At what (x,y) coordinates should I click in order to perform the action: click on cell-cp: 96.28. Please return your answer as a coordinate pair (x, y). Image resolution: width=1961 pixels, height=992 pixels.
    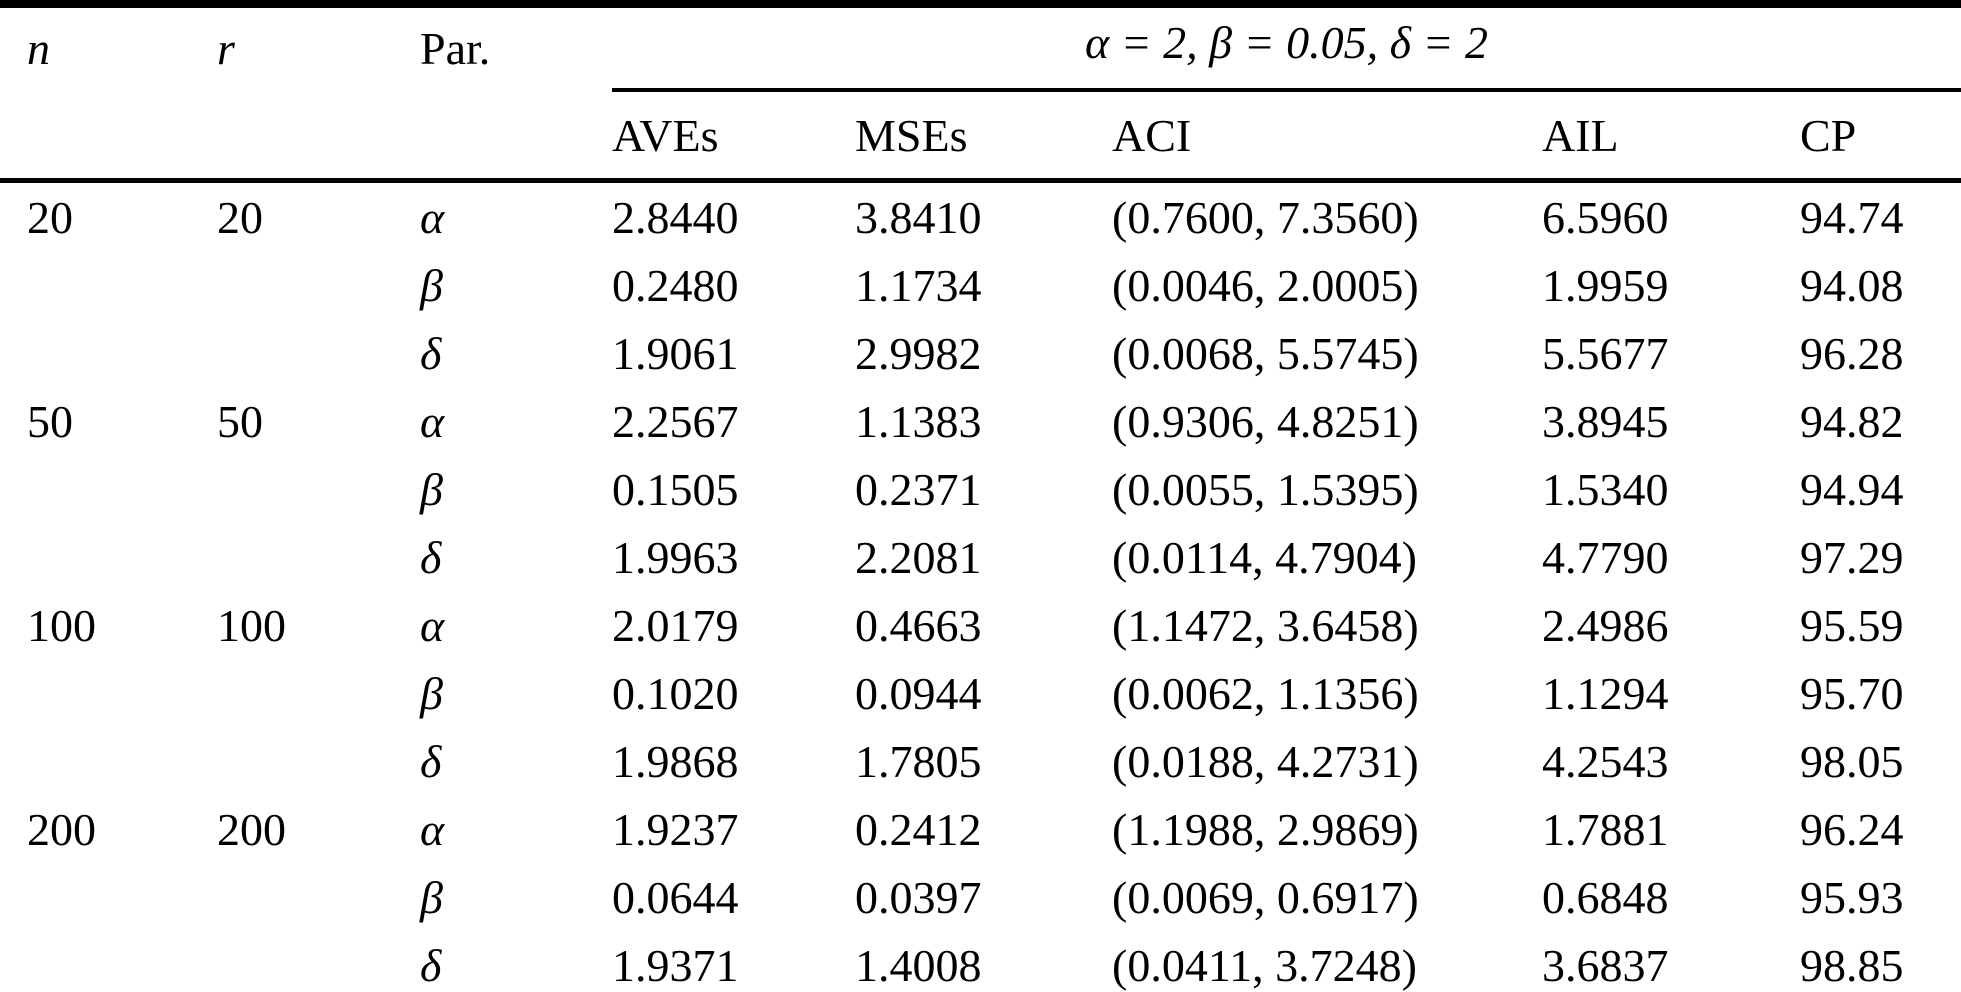
    Looking at the image, I should click on (1852, 353).